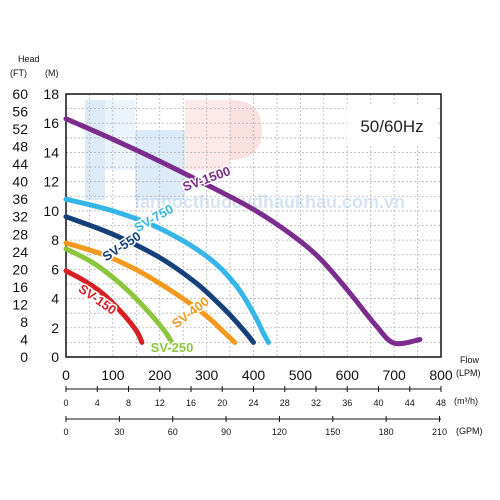 The image size is (500, 500). What do you see at coordinates (172, 347) in the screenshot?
I see `series-label-sv-250: SV-250` at bounding box center [172, 347].